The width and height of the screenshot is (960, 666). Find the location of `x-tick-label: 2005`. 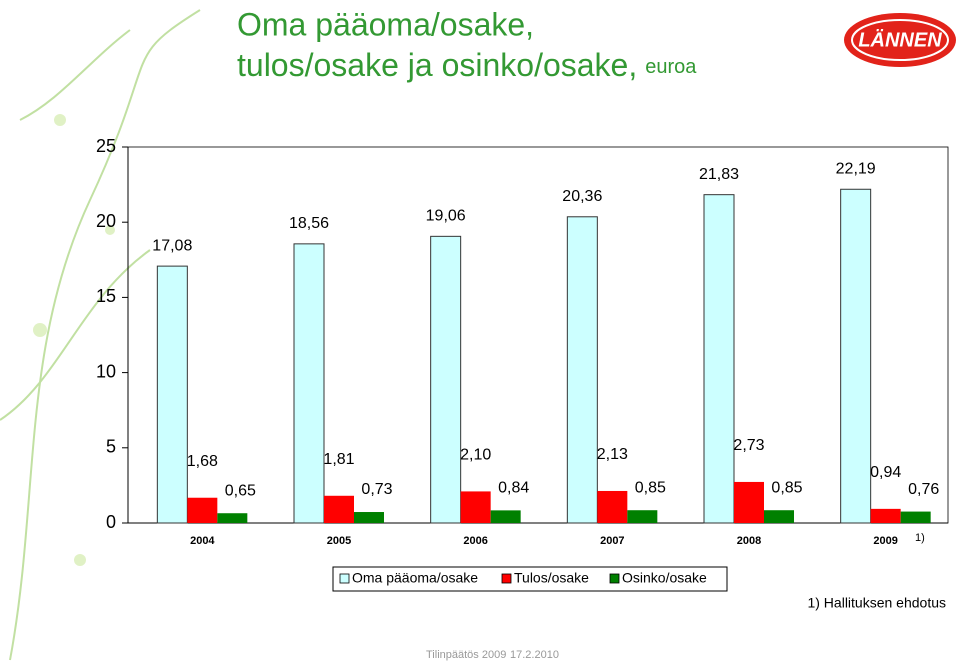

x-tick-label: 2005 is located at coordinates (339, 541).